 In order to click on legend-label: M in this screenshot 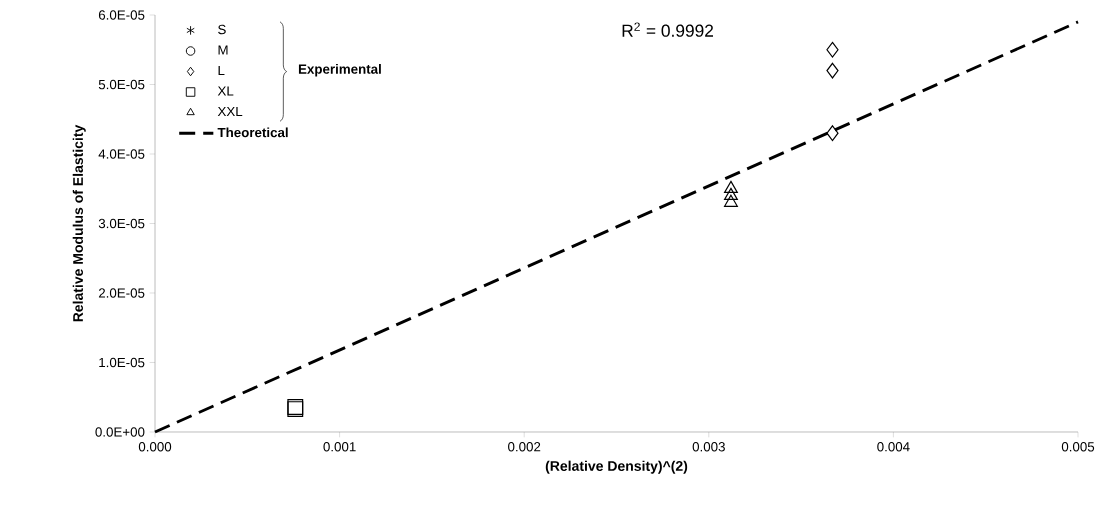, I will do `click(223, 50)`.